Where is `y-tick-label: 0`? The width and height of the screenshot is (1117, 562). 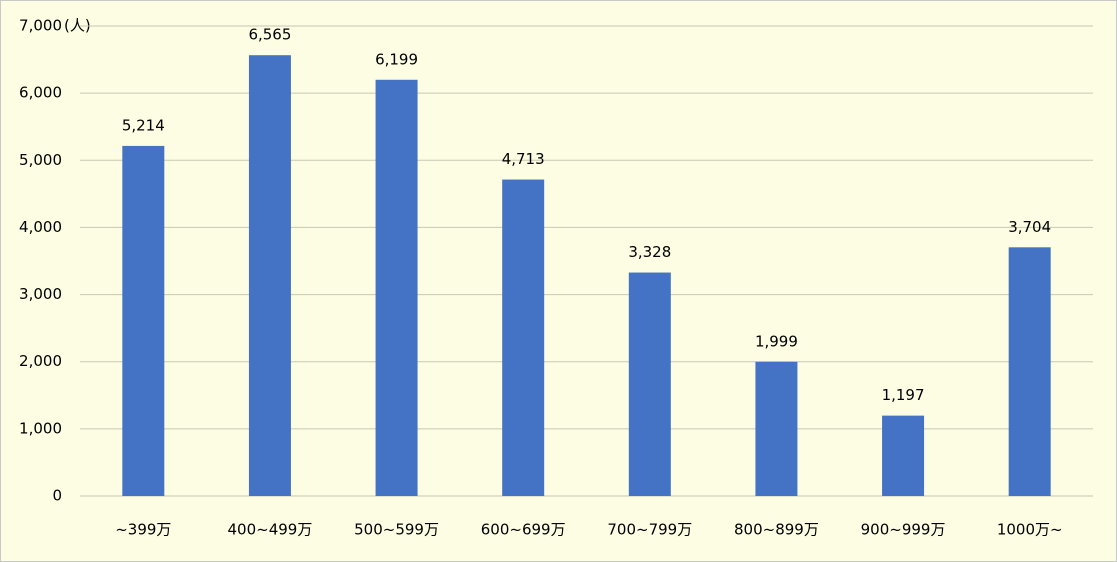 y-tick-label: 0 is located at coordinates (57, 496).